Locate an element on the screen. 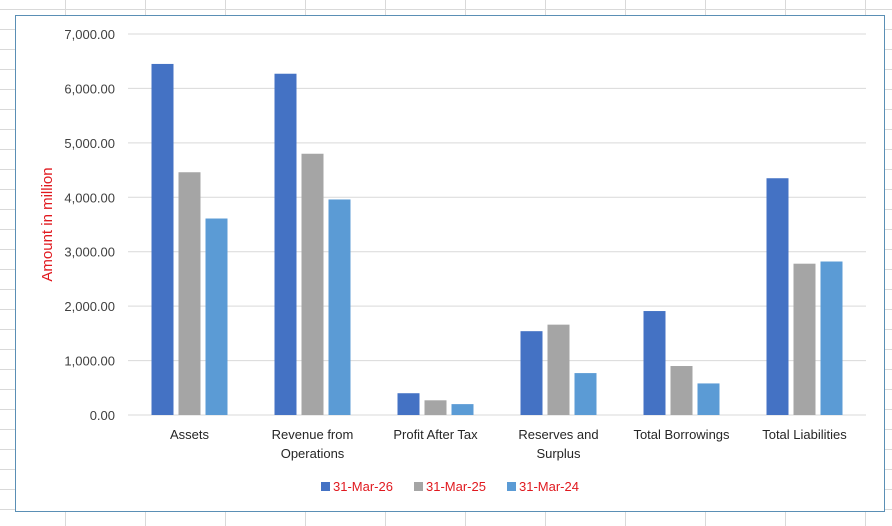 This screenshot has width=892, height=526. legend: 31-Mar-26 31-Mar-25 31-Mar-24 is located at coordinates (450, 486).